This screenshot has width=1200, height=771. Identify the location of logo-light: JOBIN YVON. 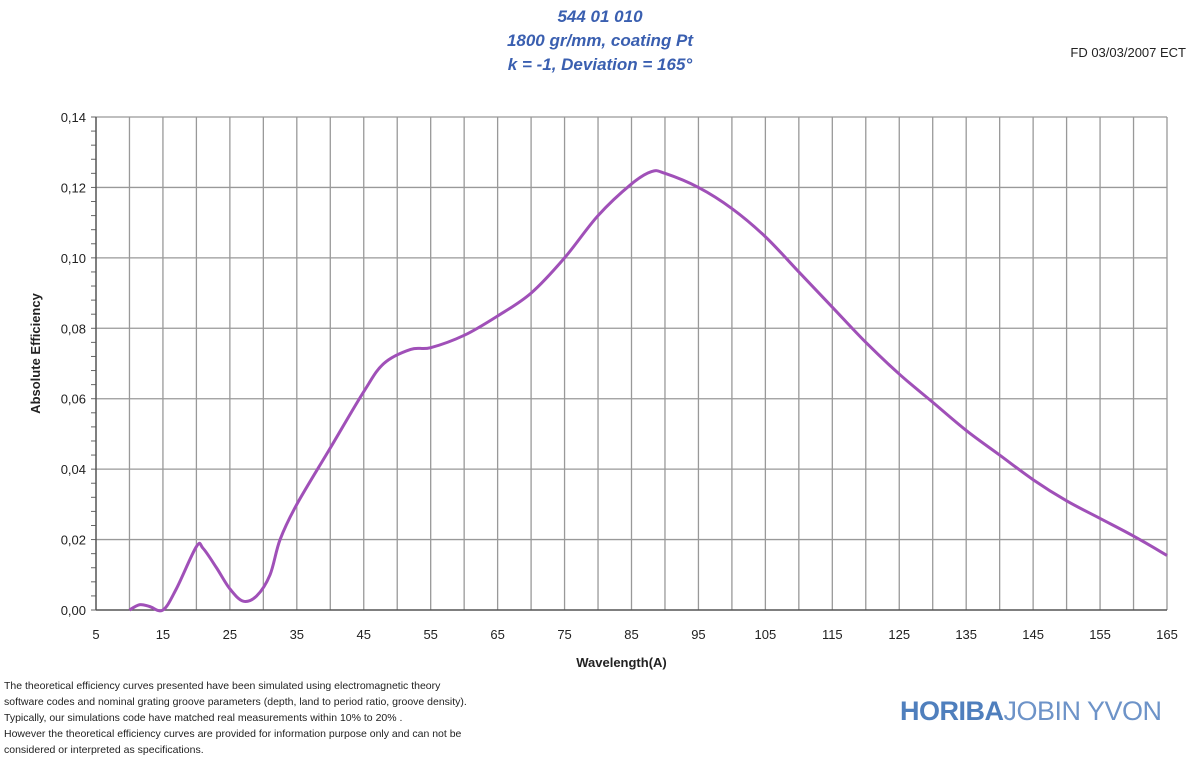
(1083, 711).